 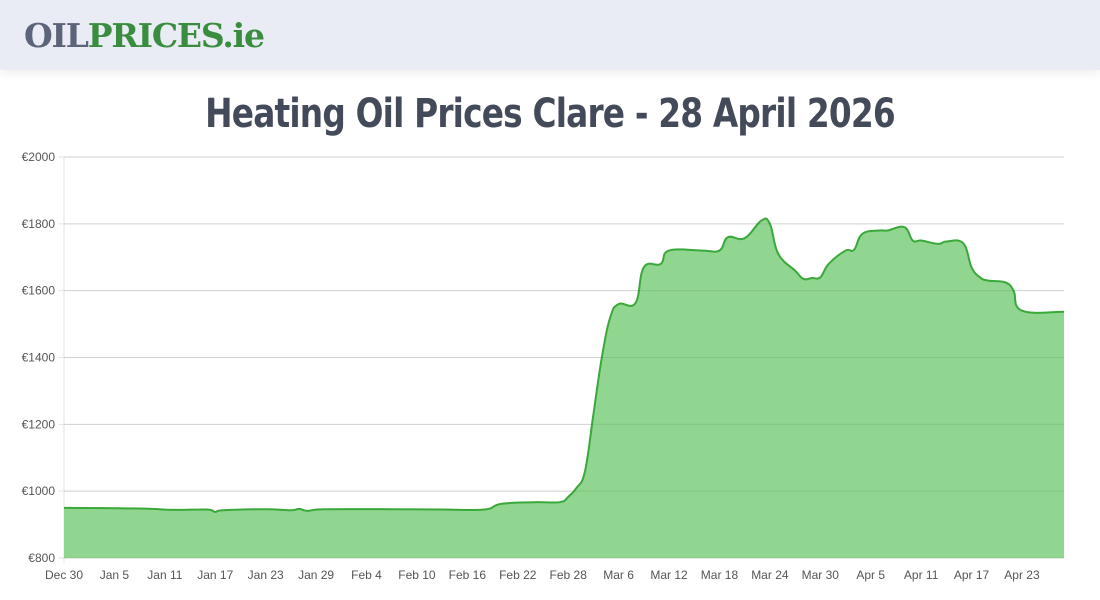 I want to click on y-tick-label: €800, so click(x=41, y=558).